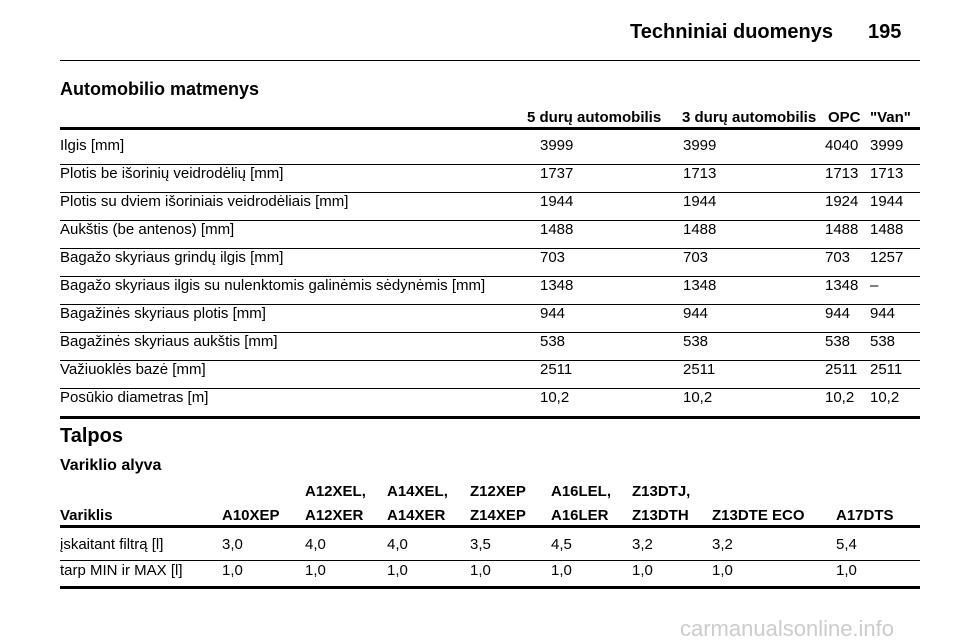 The height and width of the screenshot is (642, 960). I want to click on column-header: Z14XEP, so click(498, 515).